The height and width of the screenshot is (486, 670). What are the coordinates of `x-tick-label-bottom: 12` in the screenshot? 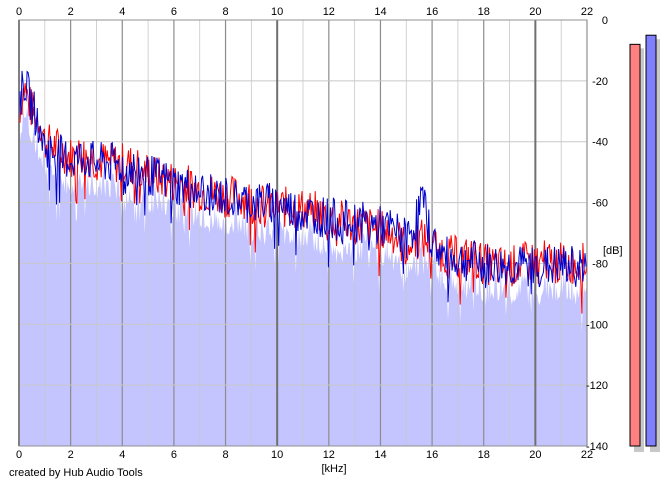 It's located at (329, 455).